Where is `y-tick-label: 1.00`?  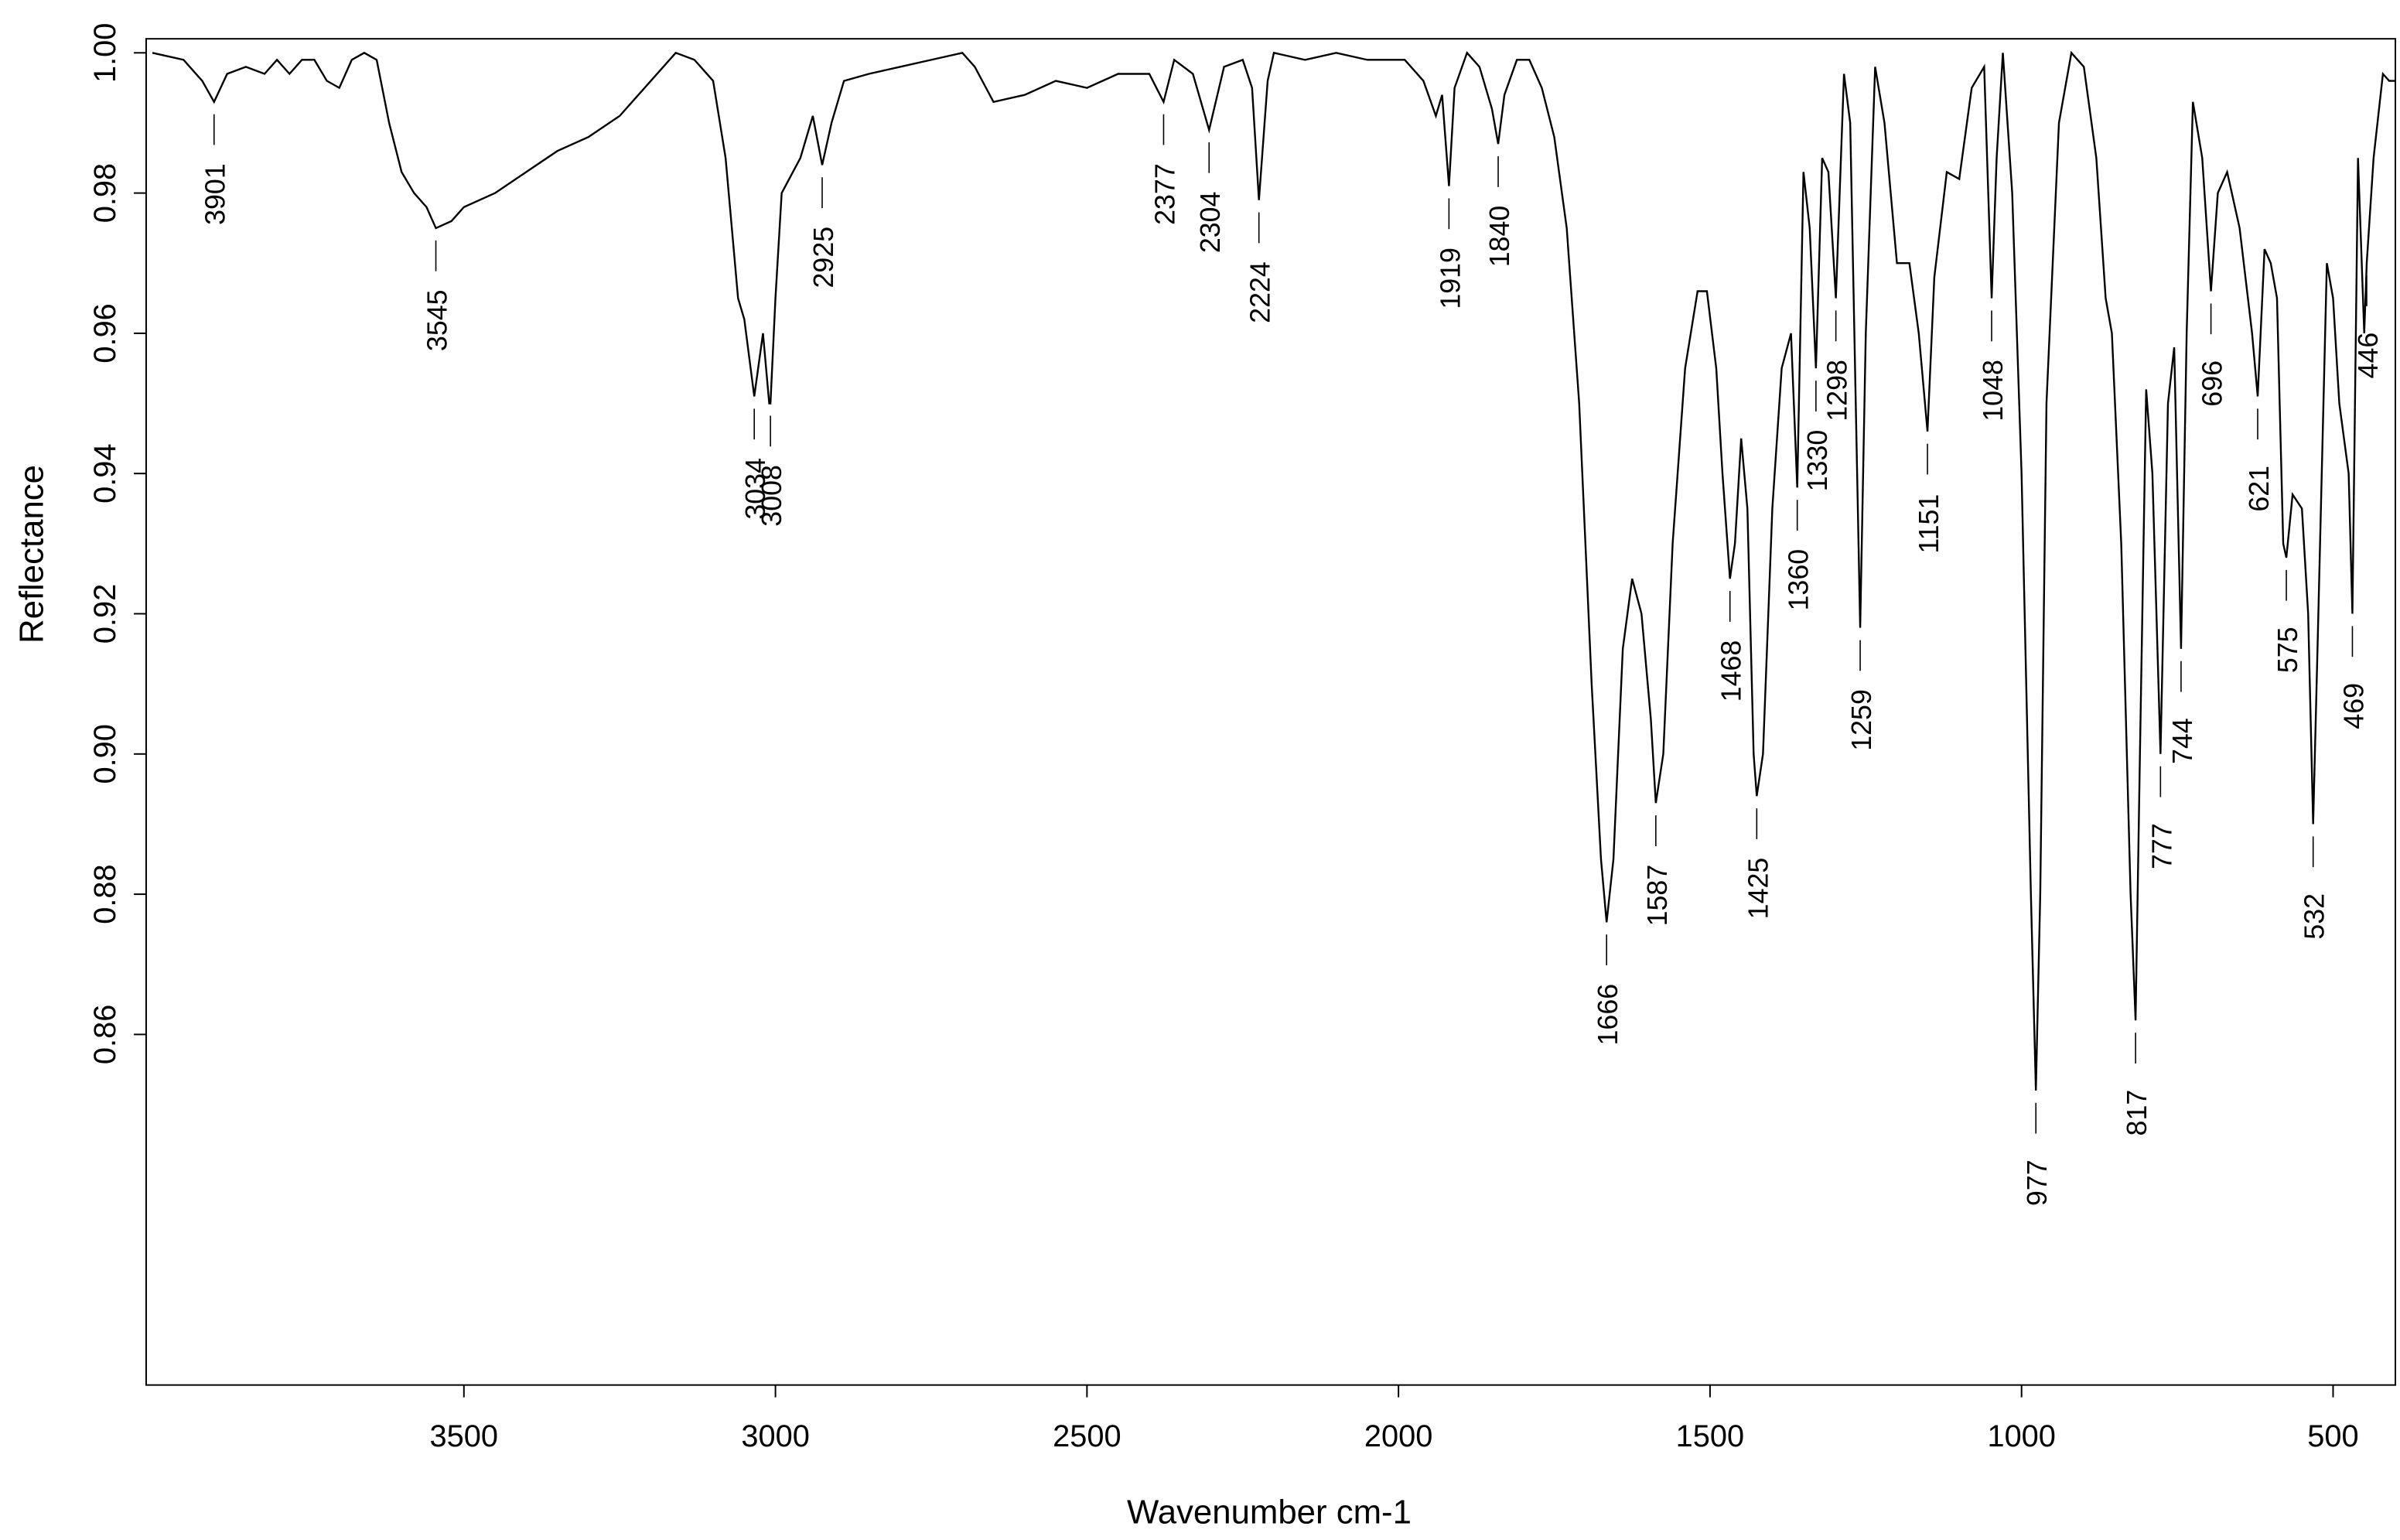
y-tick-label: 1.00 is located at coordinates (105, 53).